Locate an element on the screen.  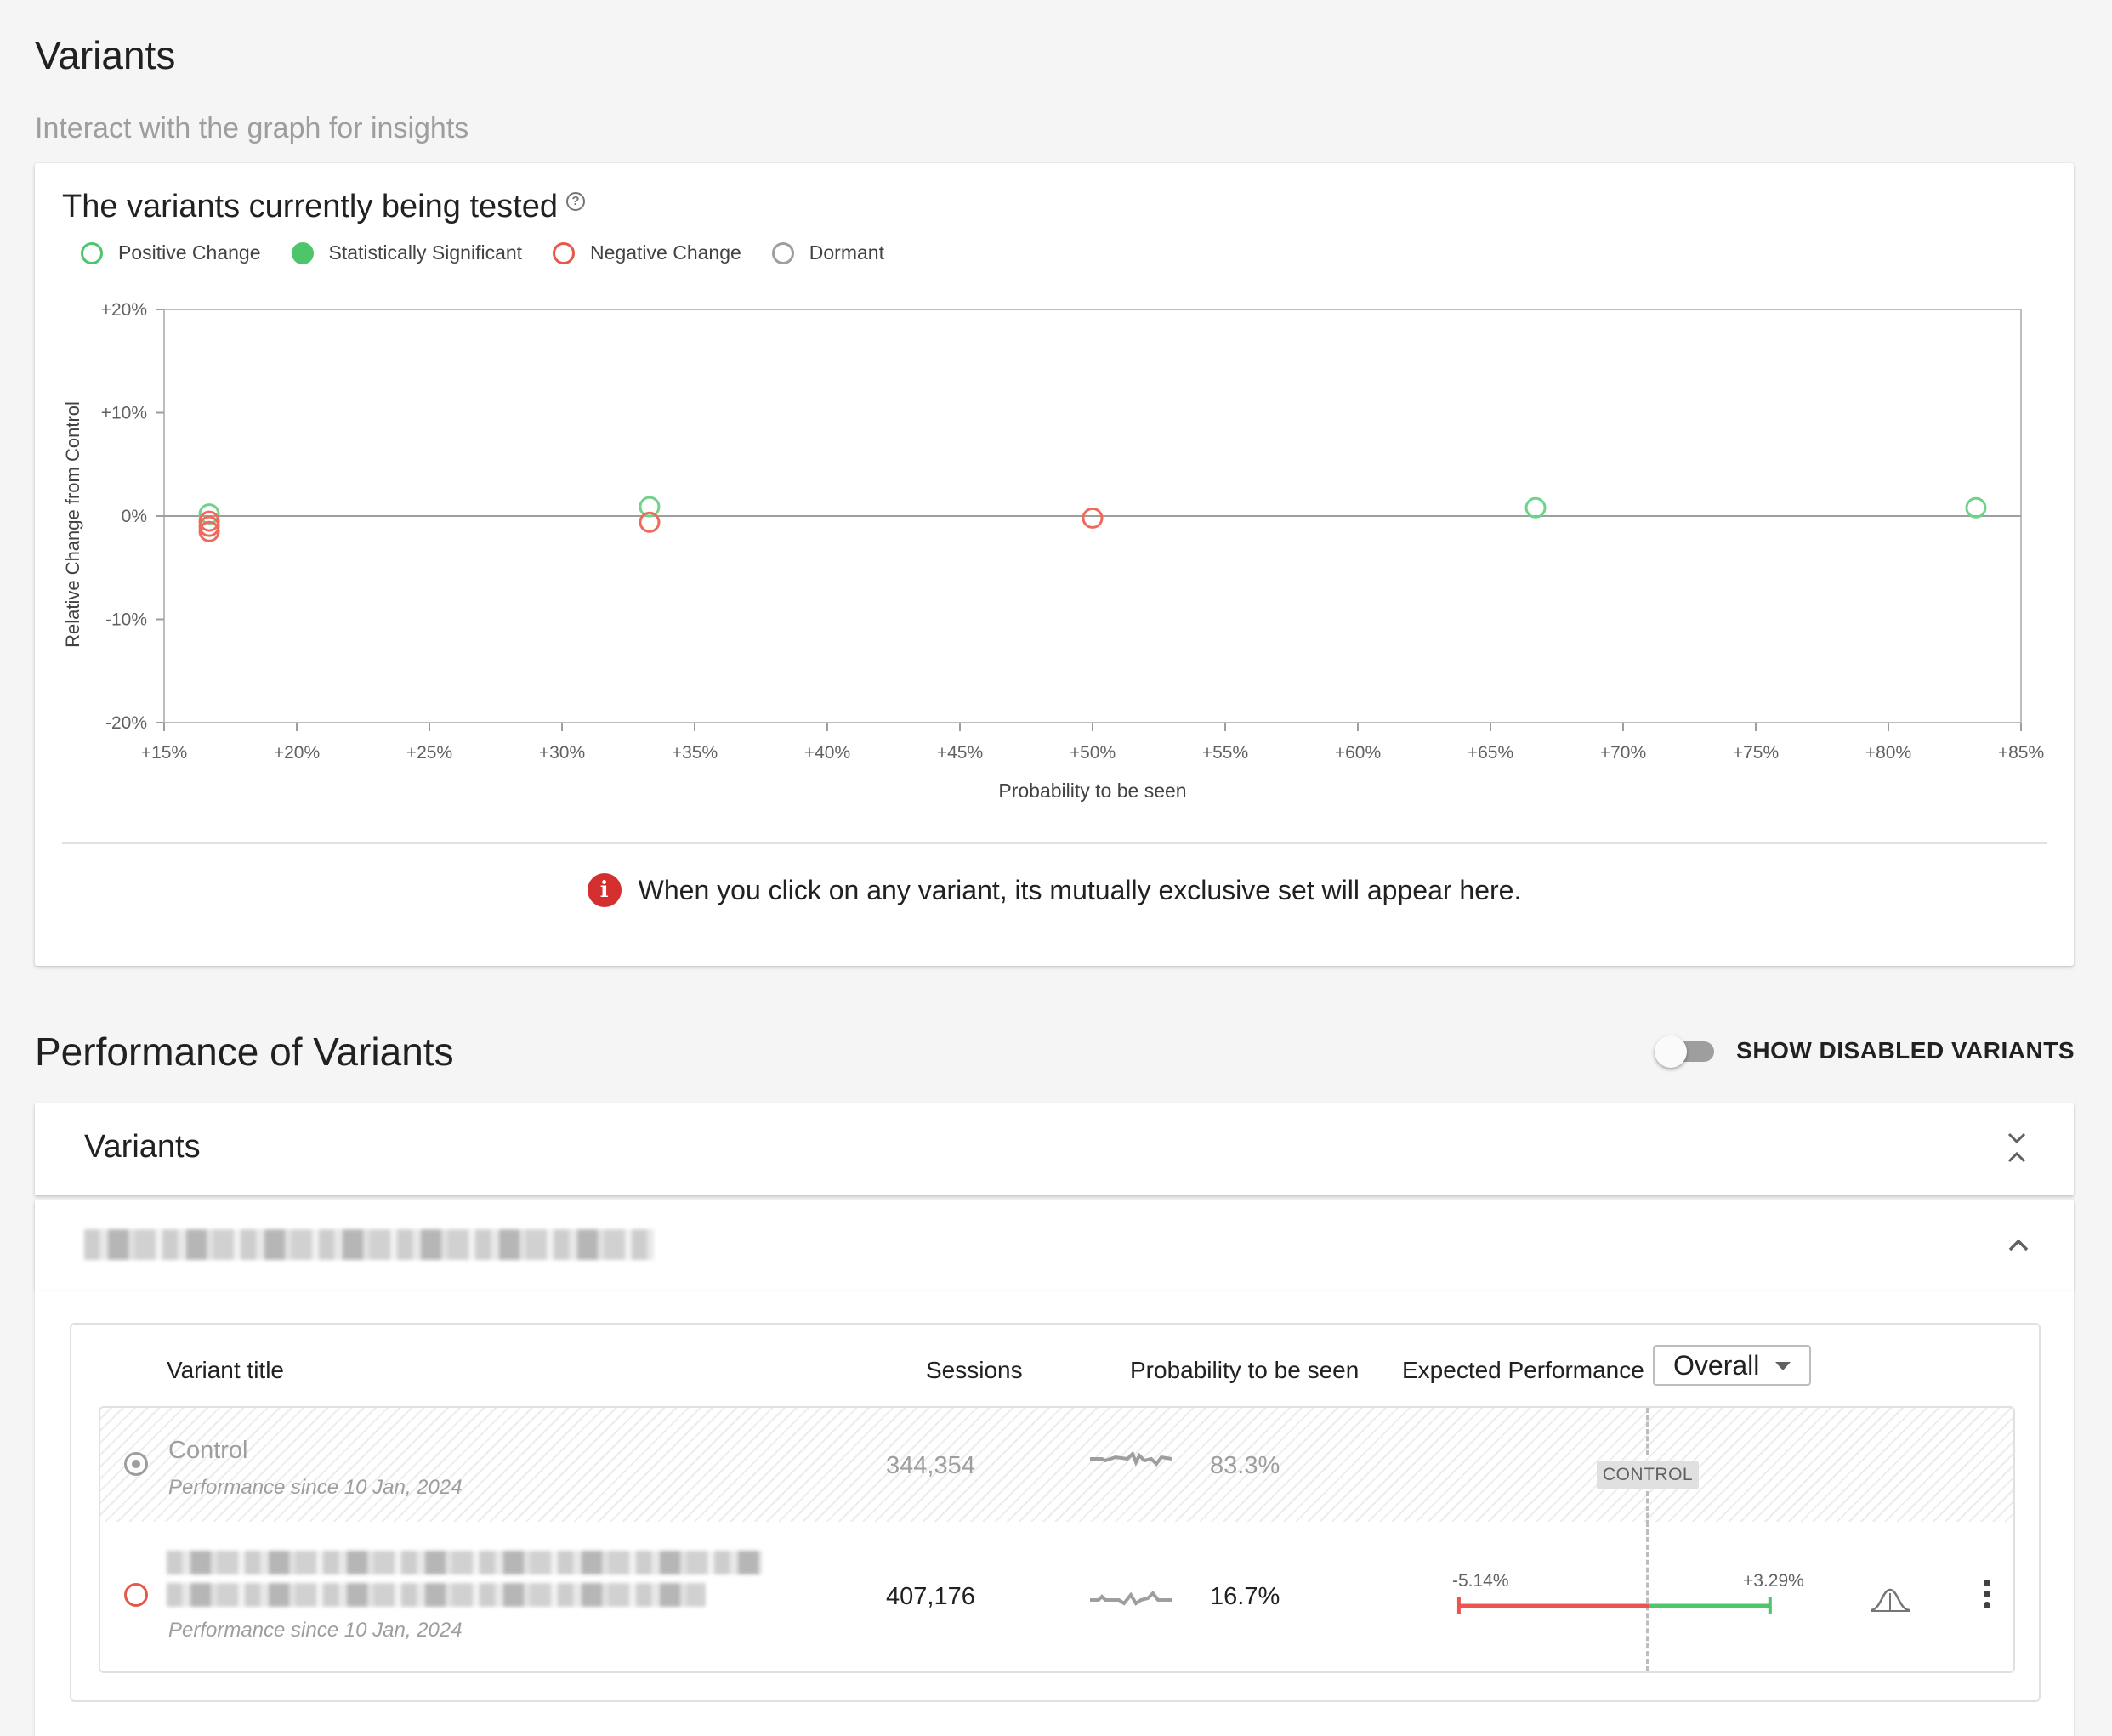
confidence-interval-bar is located at coordinates (1622, 1606).